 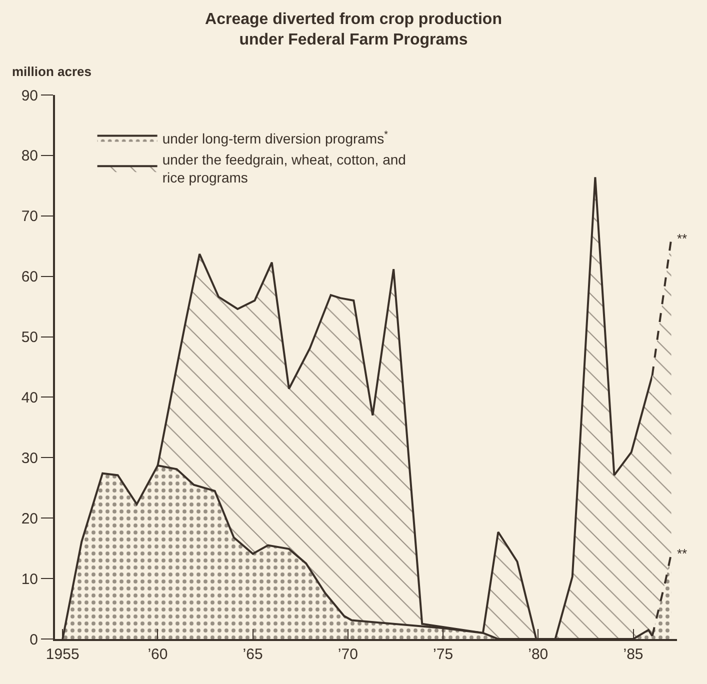 I want to click on y-tick-label: 70, so click(x=29, y=217).